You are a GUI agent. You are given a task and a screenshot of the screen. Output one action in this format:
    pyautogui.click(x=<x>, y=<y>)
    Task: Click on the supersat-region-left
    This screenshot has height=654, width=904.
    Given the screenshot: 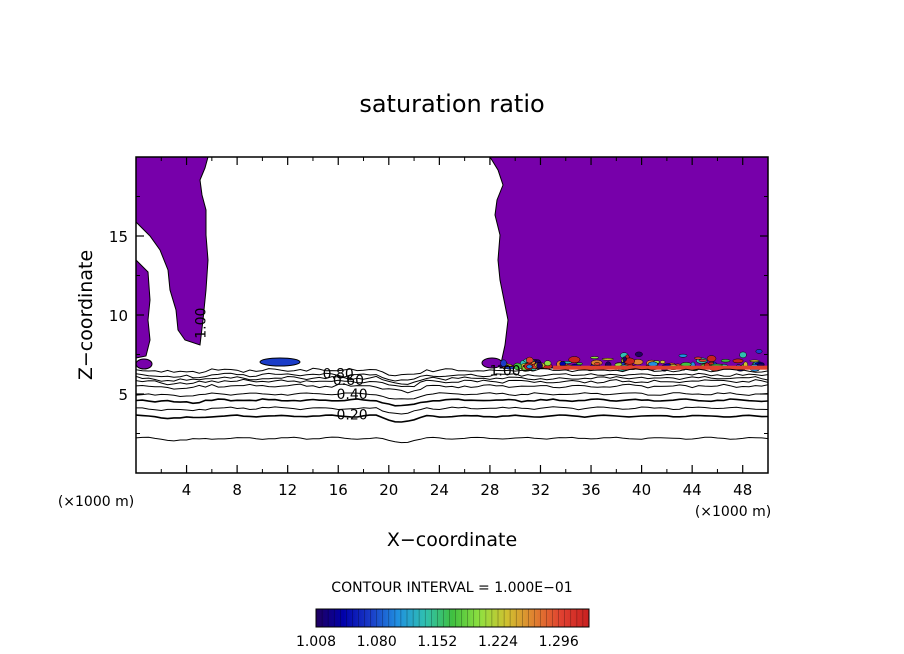 What is the action you would take?
    pyautogui.click(x=172, y=251)
    